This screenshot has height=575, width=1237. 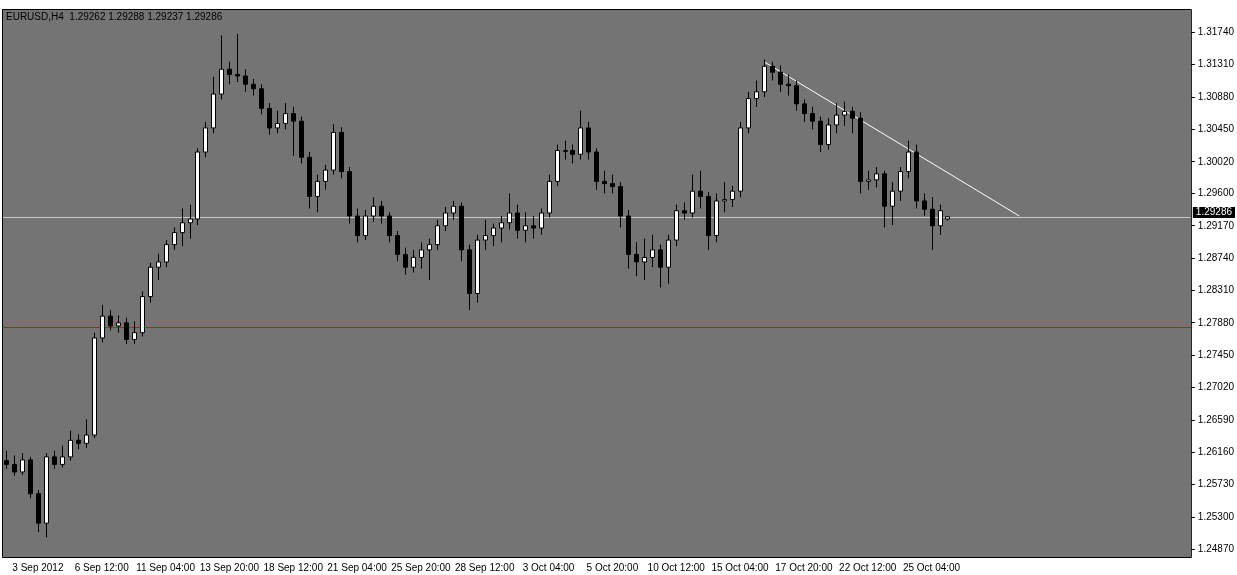 I want to click on y-tick-label: 1.31740, so click(x=1216, y=32).